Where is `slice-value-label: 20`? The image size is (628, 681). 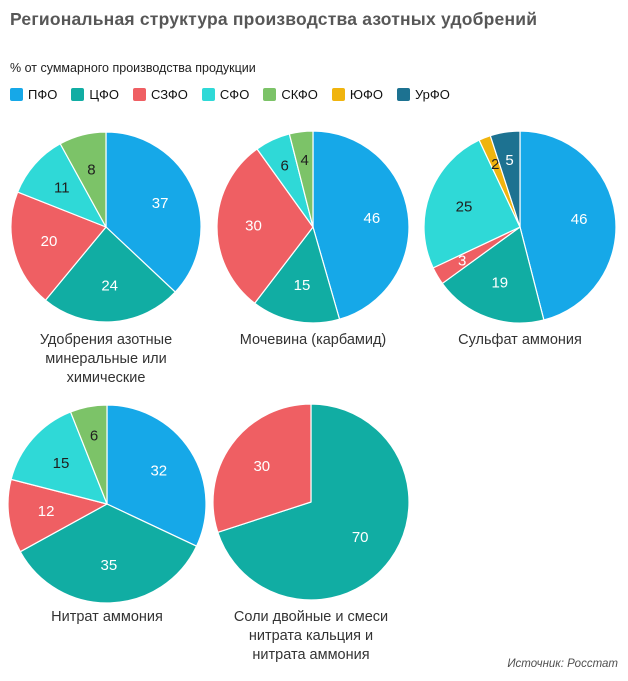
slice-value-label: 20 is located at coordinates (49, 241).